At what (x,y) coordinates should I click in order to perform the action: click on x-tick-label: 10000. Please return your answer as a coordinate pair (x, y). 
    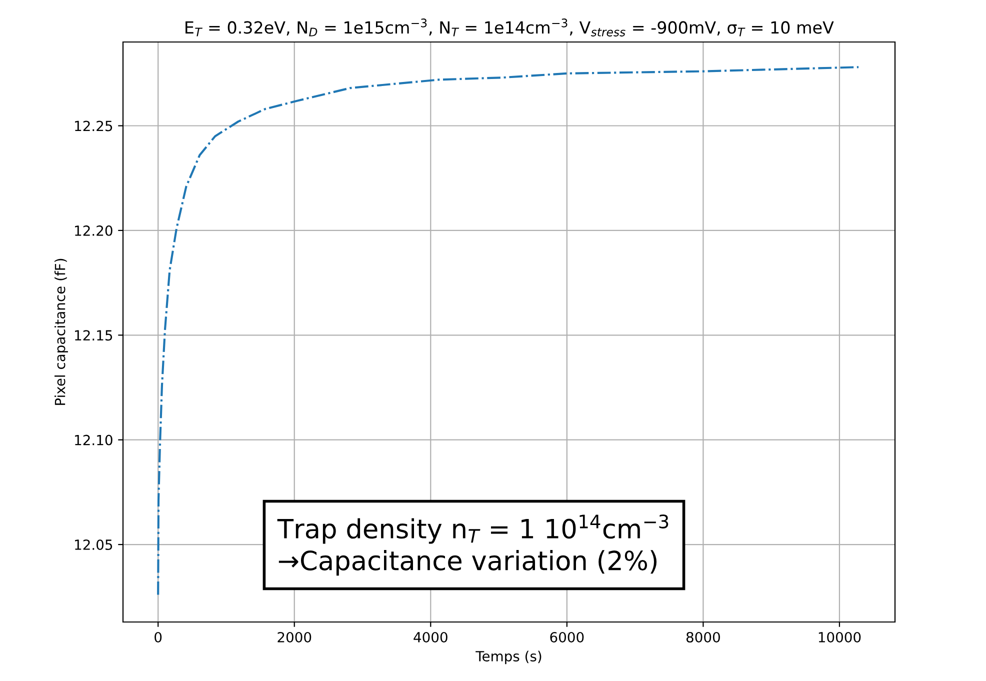
    Looking at the image, I should click on (839, 637).